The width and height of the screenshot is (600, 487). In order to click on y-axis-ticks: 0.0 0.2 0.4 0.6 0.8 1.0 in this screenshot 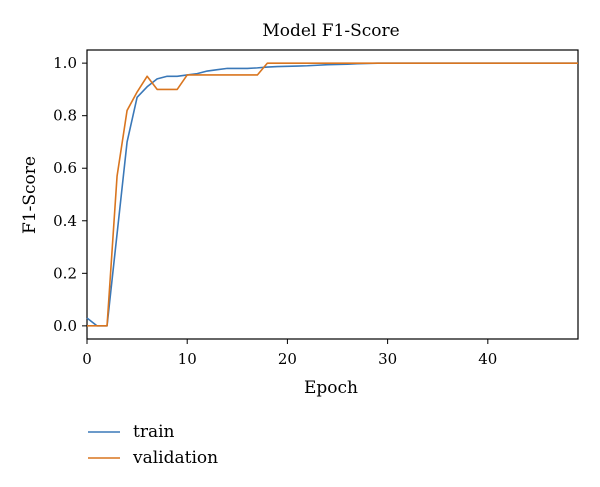, I will do `click(70, 194)`.